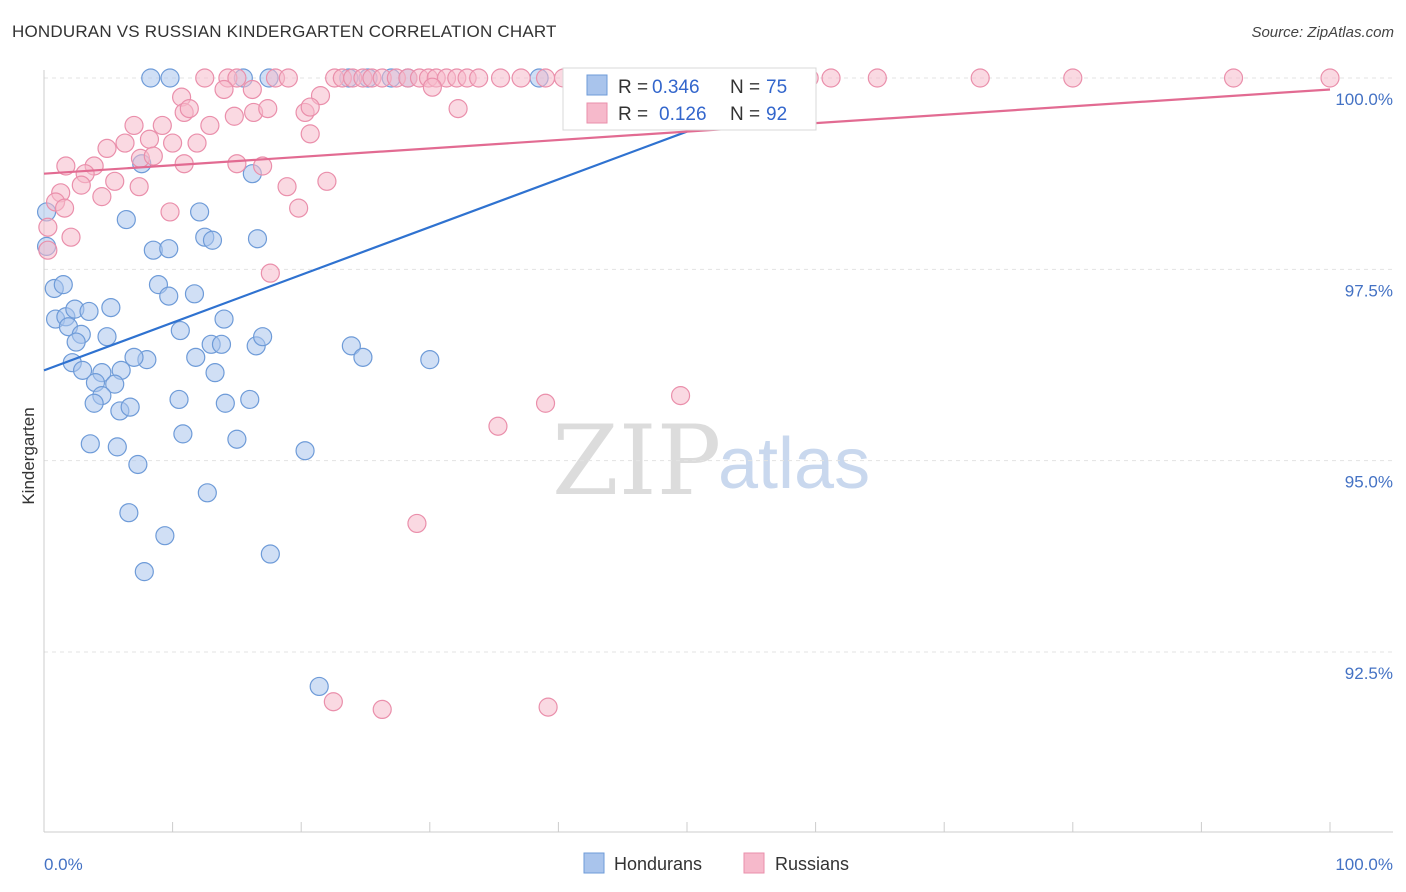  What do you see at coordinates (776, 87) in the screenshot?
I see `legend-hondurans-n-value: 75` at bounding box center [776, 87].